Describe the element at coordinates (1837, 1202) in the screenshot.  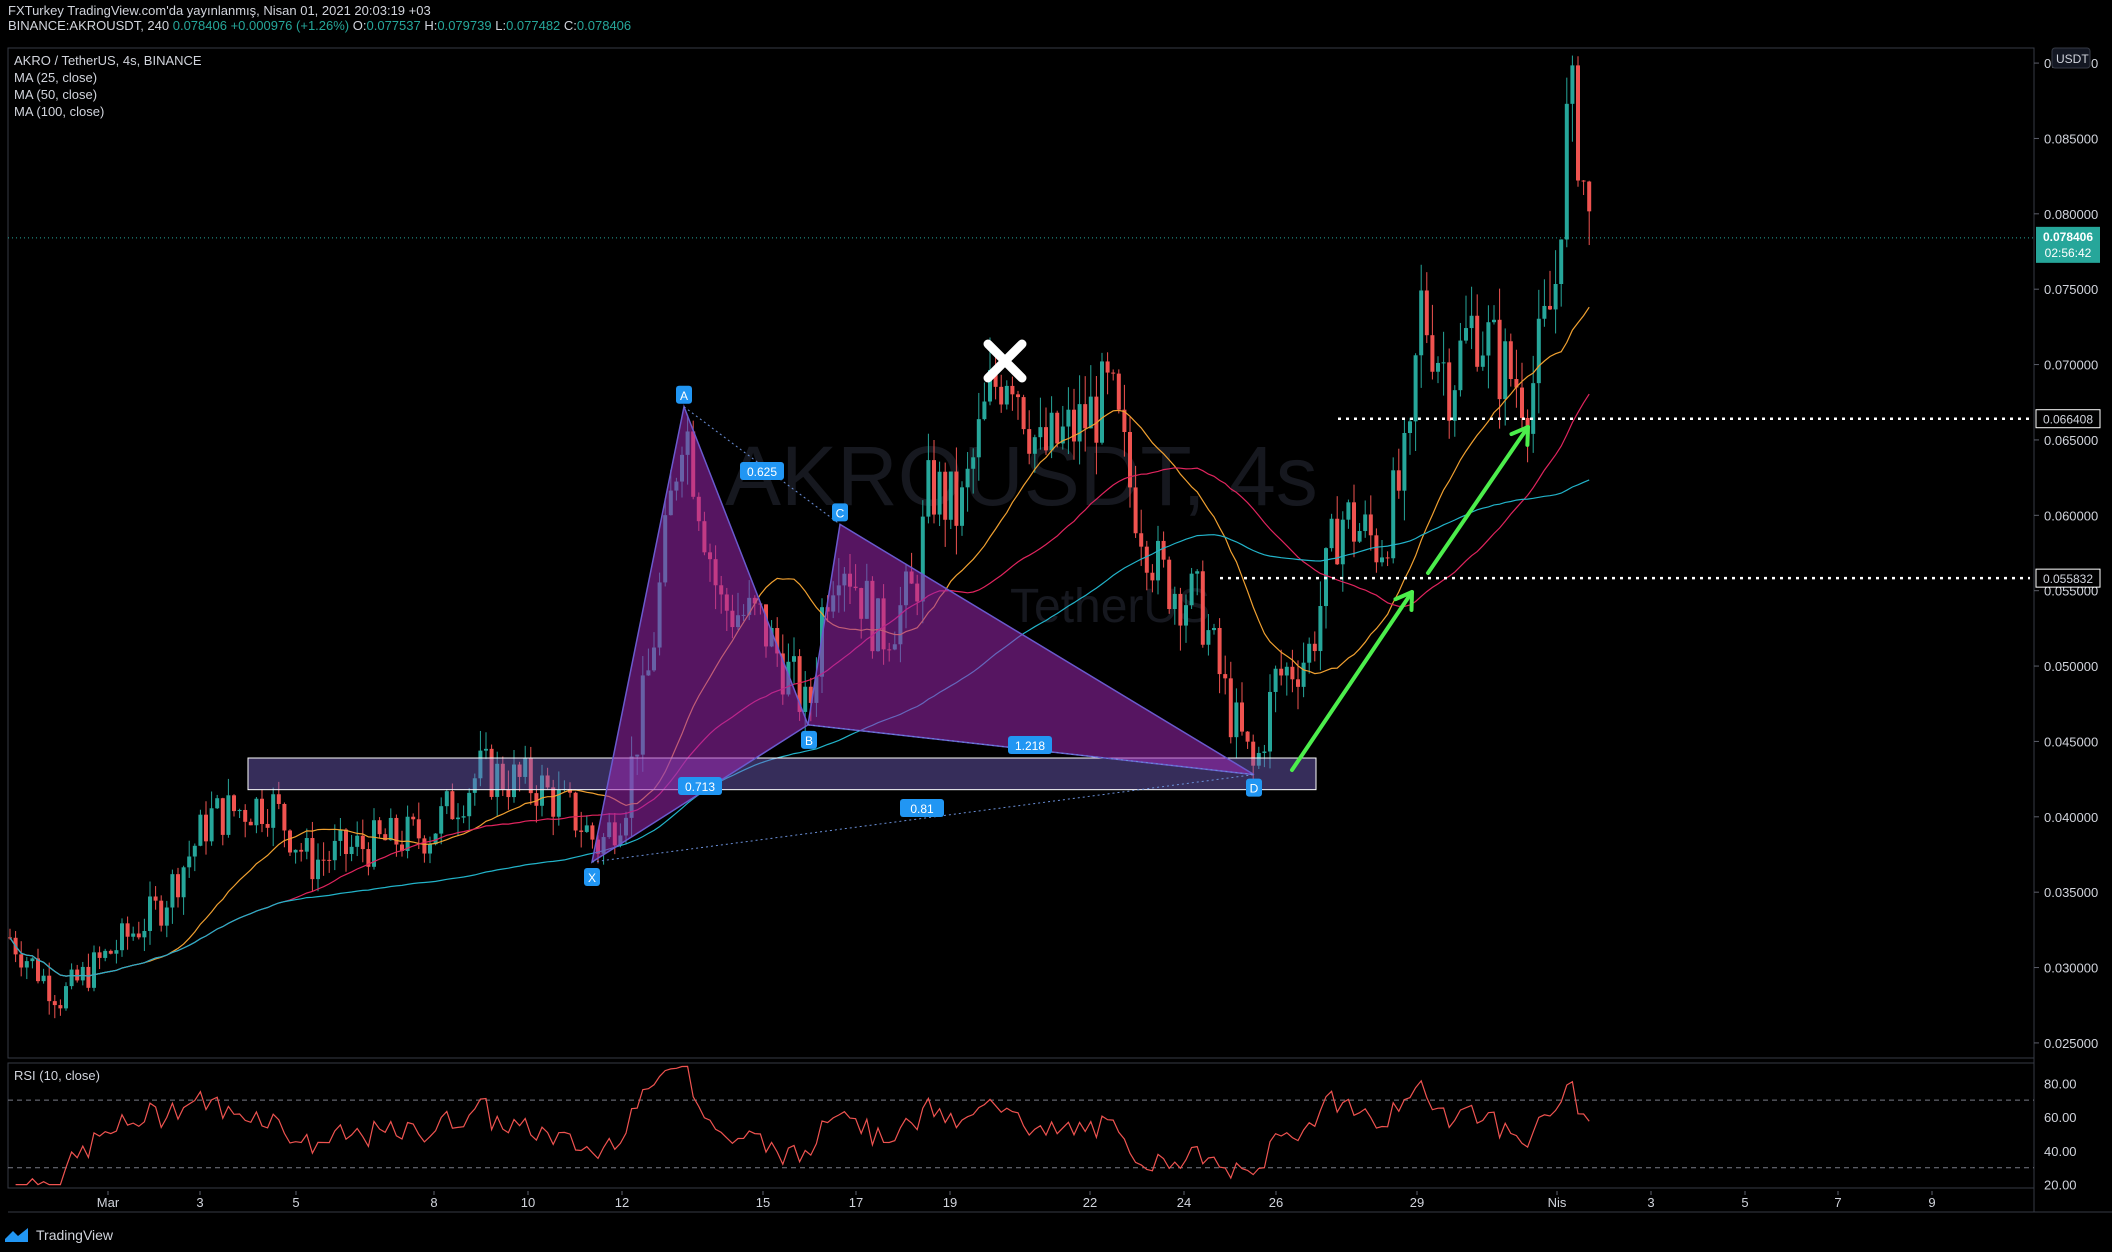
I see `time-tick-label: 7` at that location.